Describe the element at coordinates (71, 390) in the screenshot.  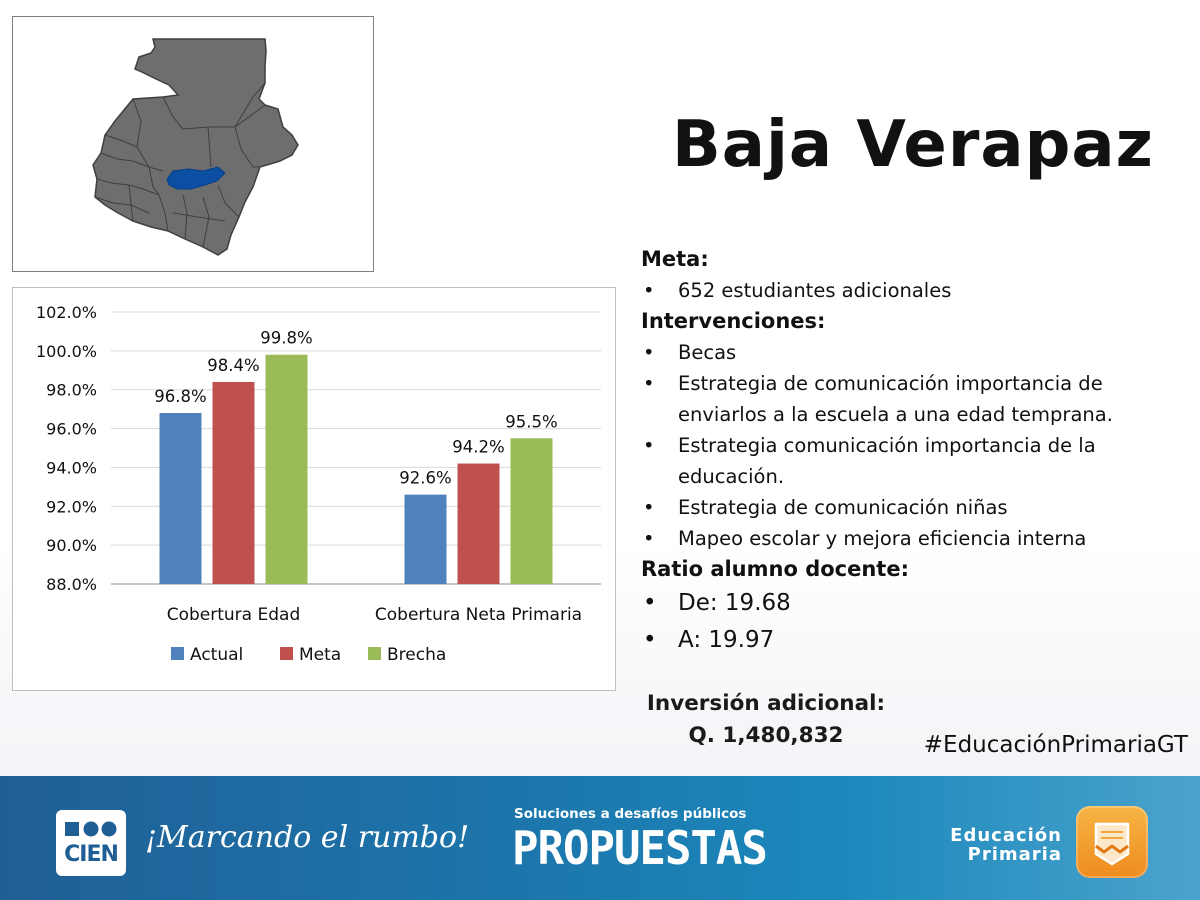
I see `y-tick-label: 98.0%` at that location.